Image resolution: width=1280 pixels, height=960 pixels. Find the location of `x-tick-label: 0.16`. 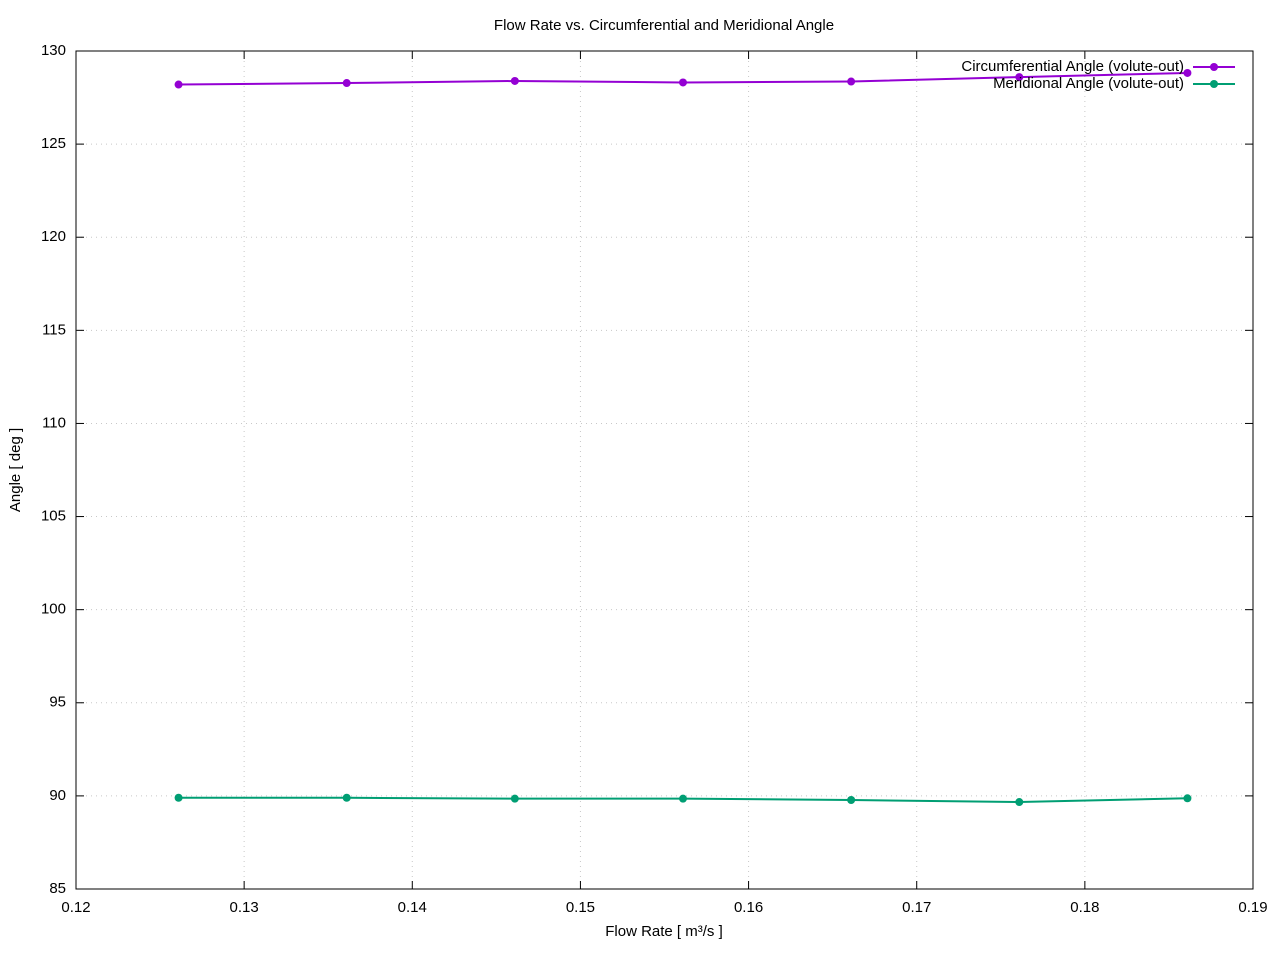

x-tick-label: 0.16 is located at coordinates (748, 907).